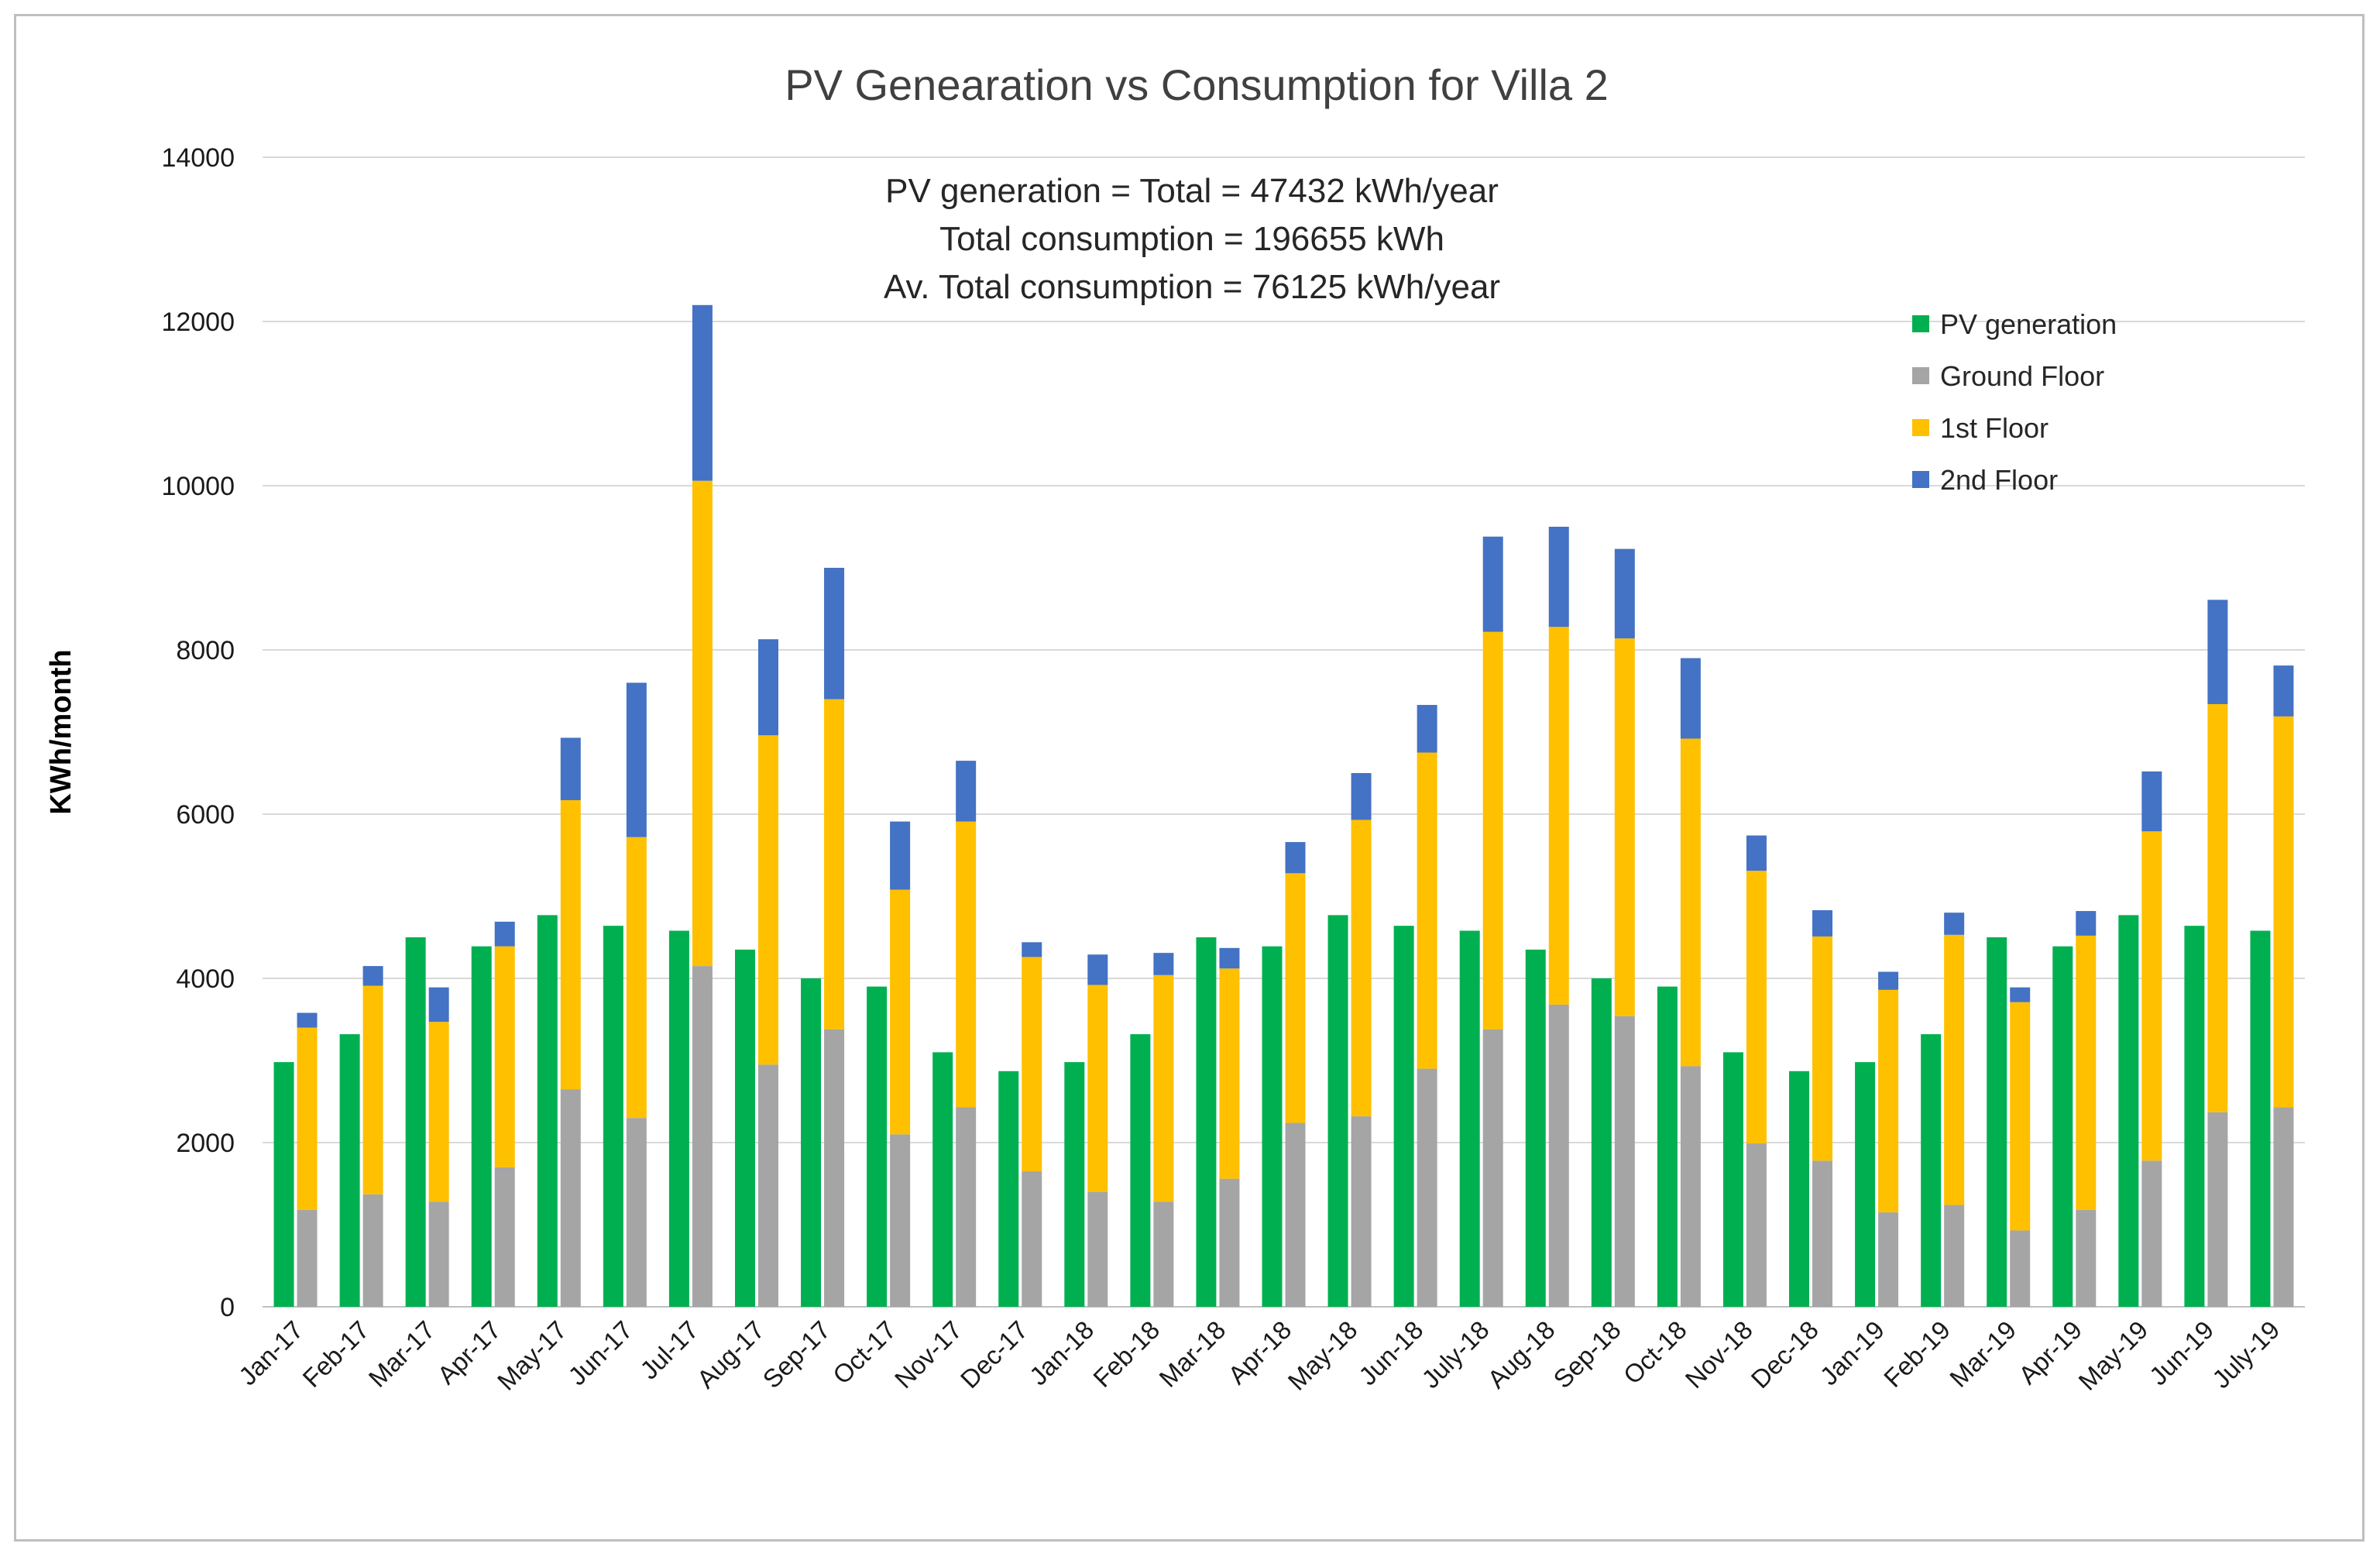 The image size is (2380, 1557). I want to click on x-tick-label: Jan-17, so click(271, 1353).